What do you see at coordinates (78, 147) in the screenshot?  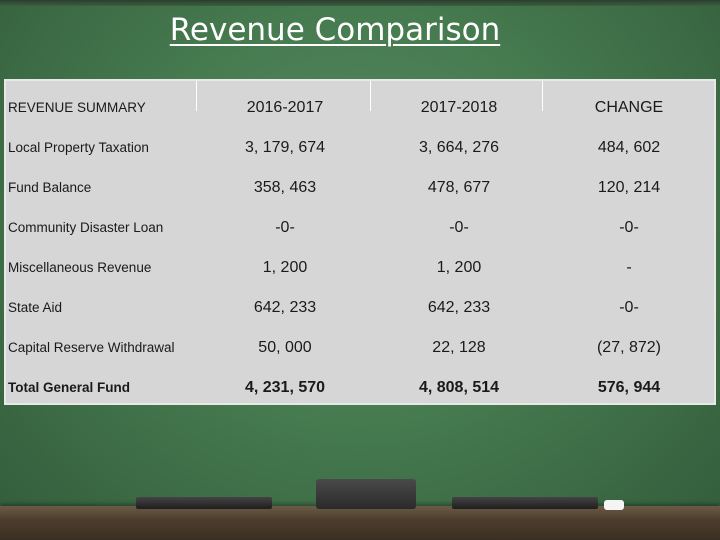 I see `row-label: Local Property Taxation` at bounding box center [78, 147].